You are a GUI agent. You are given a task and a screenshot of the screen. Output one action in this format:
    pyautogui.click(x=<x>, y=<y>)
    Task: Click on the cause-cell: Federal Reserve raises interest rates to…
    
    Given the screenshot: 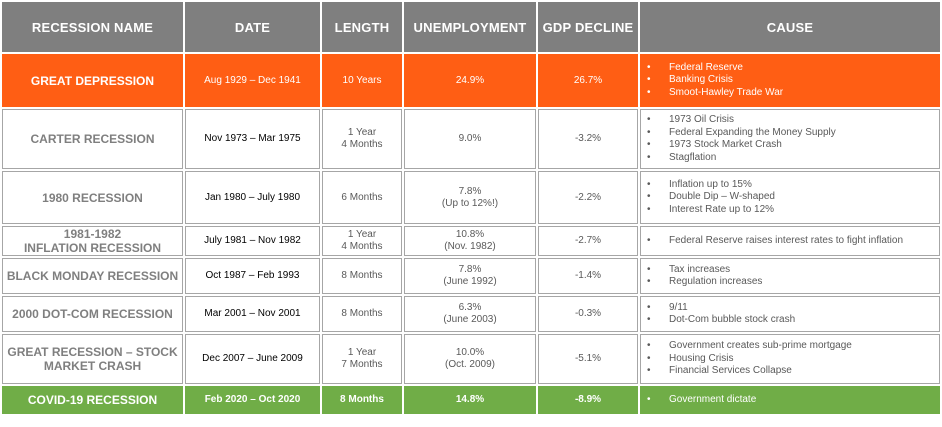 What is the action you would take?
    pyautogui.click(x=790, y=241)
    